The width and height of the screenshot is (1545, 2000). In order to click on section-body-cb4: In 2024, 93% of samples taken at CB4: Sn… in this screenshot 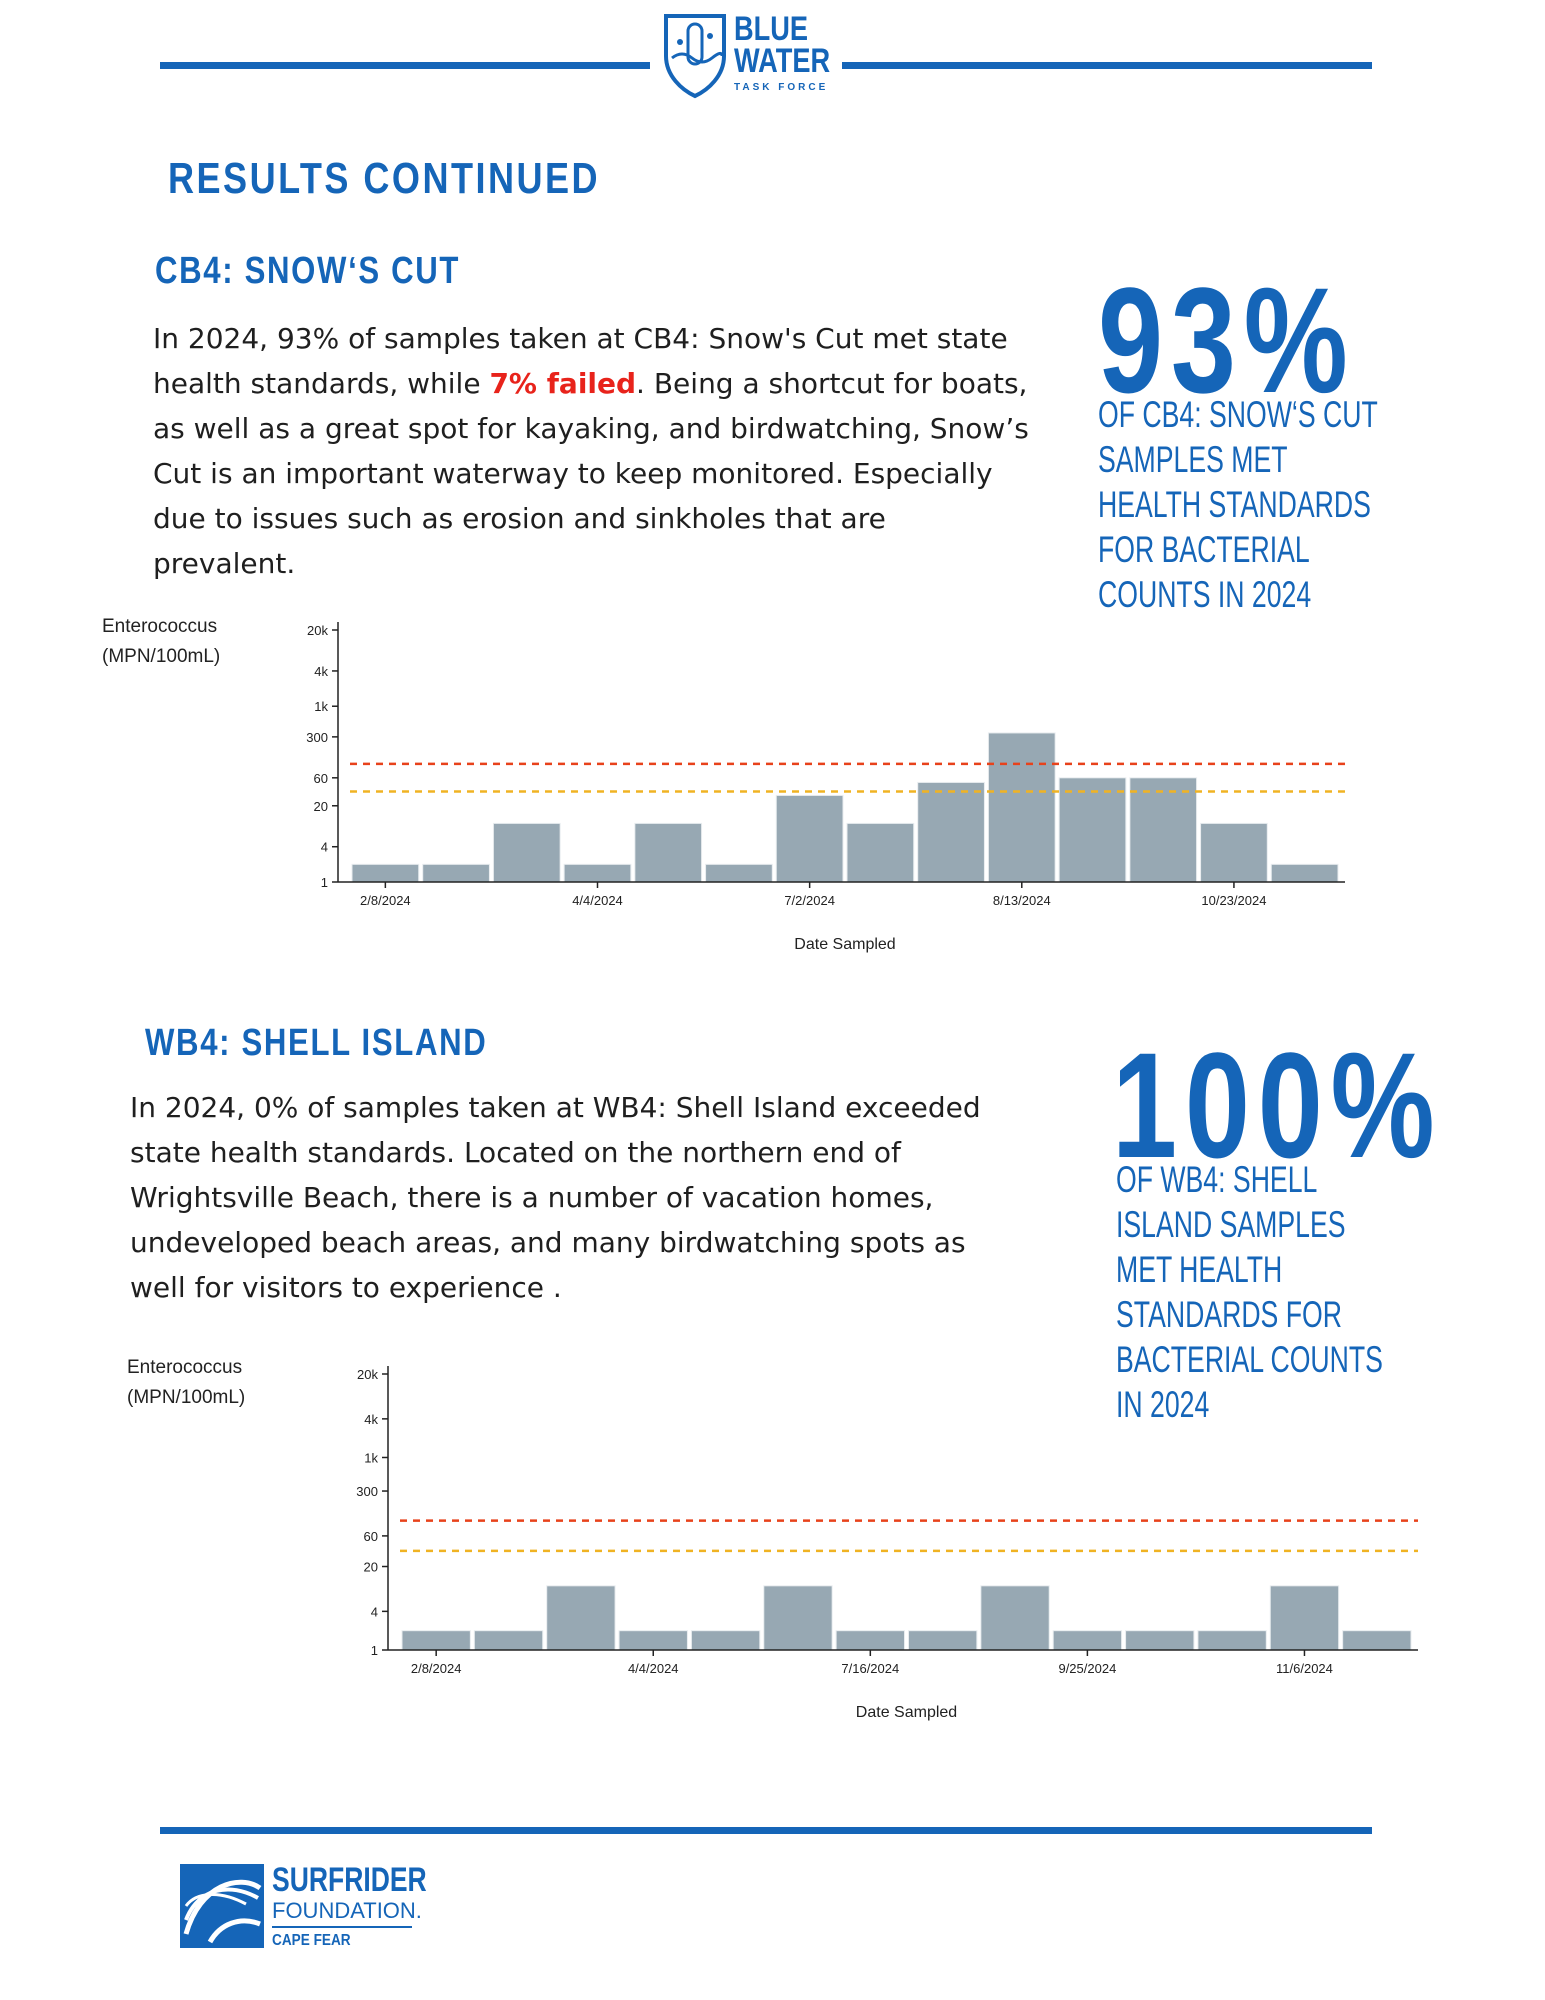, I will do `click(593, 451)`.